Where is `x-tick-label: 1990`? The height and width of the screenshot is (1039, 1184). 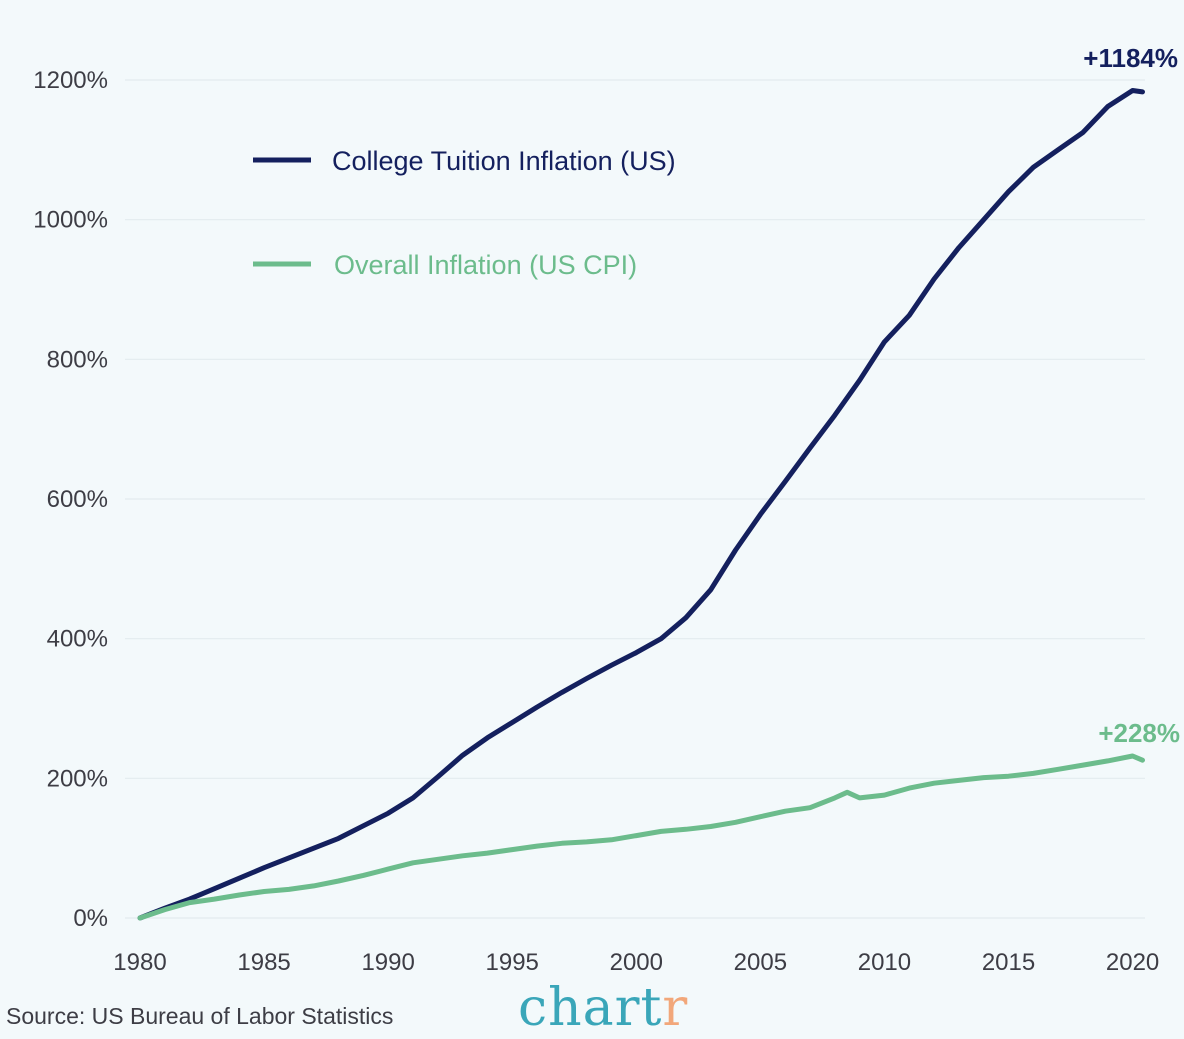 x-tick-label: 1990 is located at coordinates (387, 962).